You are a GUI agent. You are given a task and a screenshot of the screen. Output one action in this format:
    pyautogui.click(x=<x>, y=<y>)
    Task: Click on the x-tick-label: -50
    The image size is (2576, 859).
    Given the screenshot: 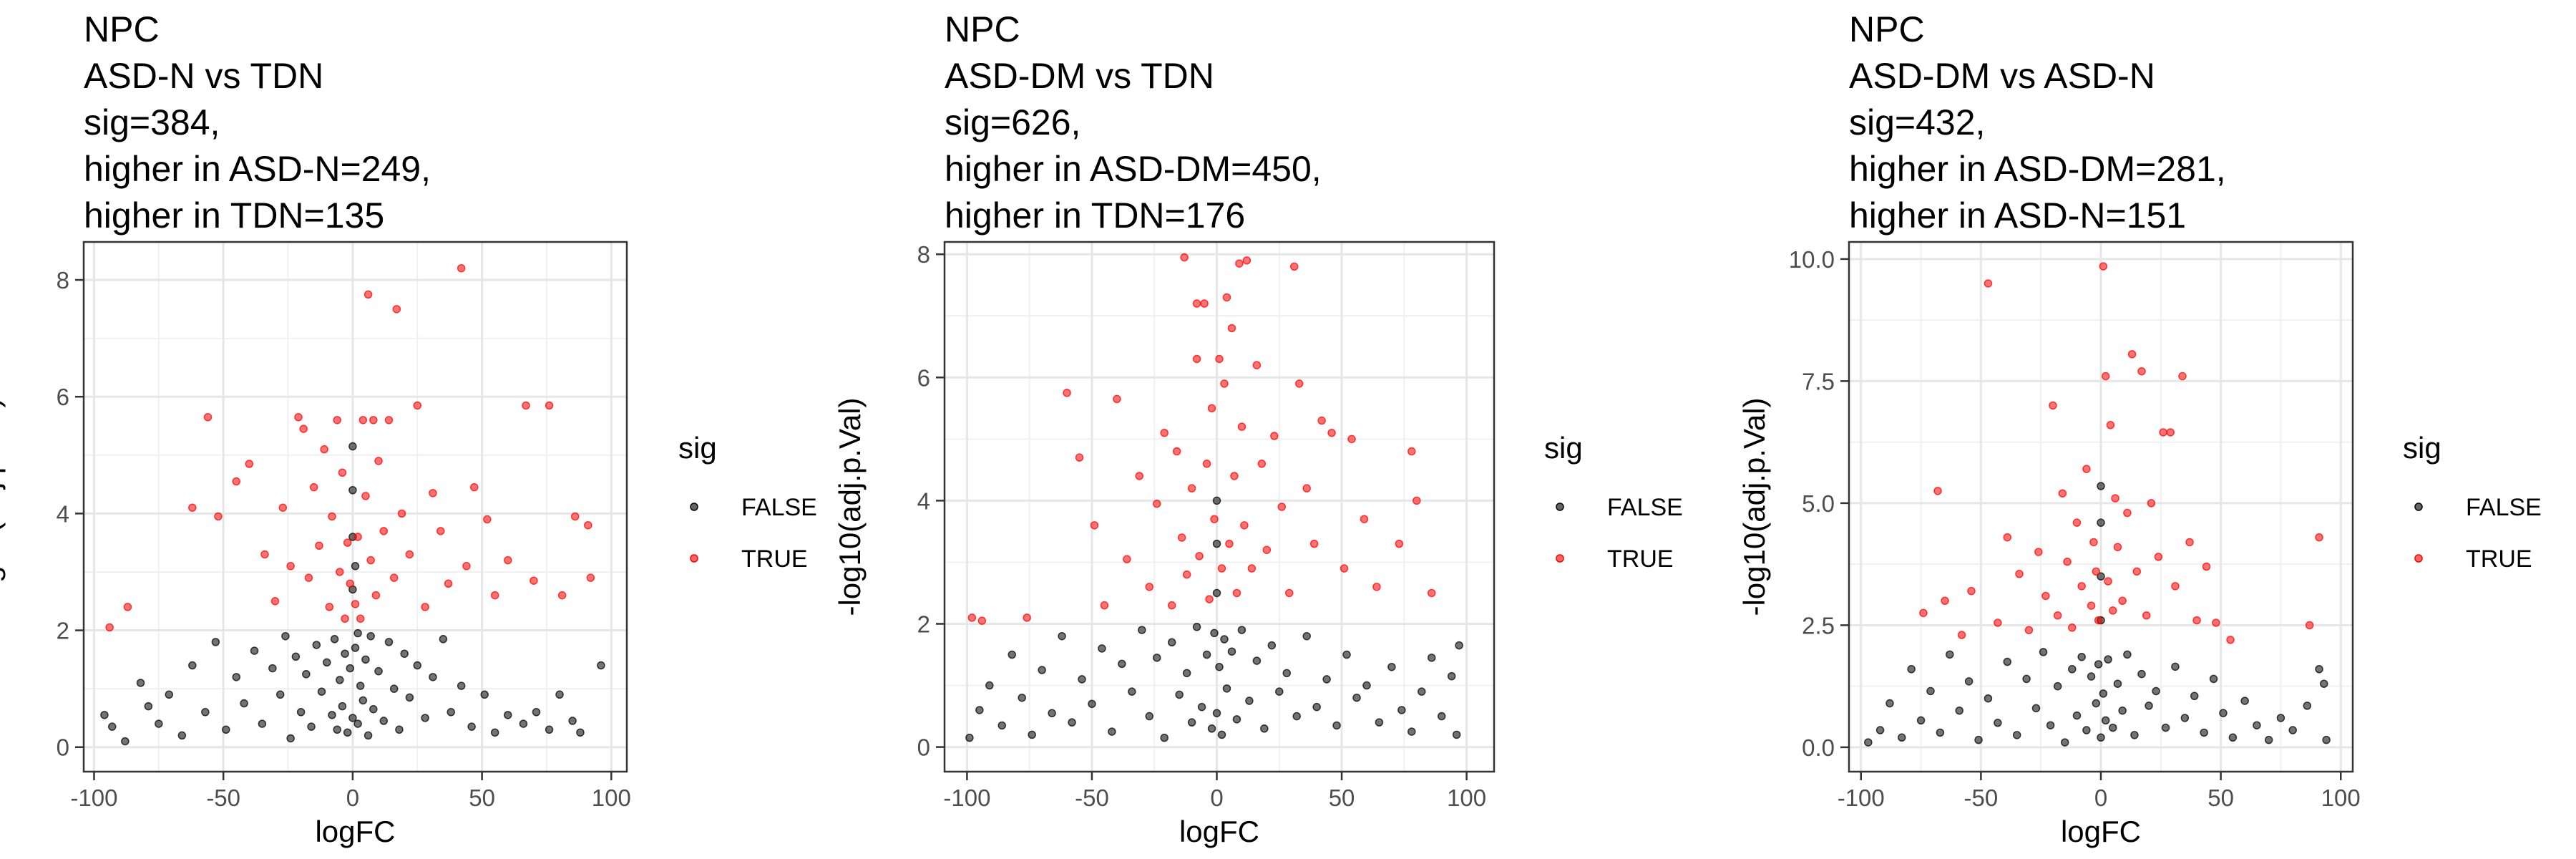 What is the action you would take?
    pyautogui.click(x=1092, y=798)
    